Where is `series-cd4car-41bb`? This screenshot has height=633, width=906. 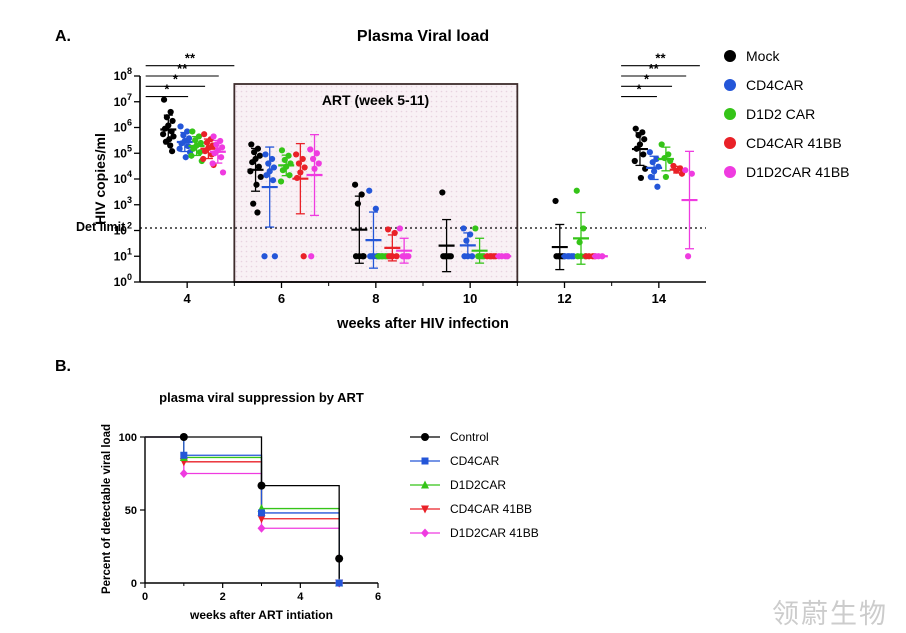
series-cd4car-41bb is located at coordinates (443, 196).